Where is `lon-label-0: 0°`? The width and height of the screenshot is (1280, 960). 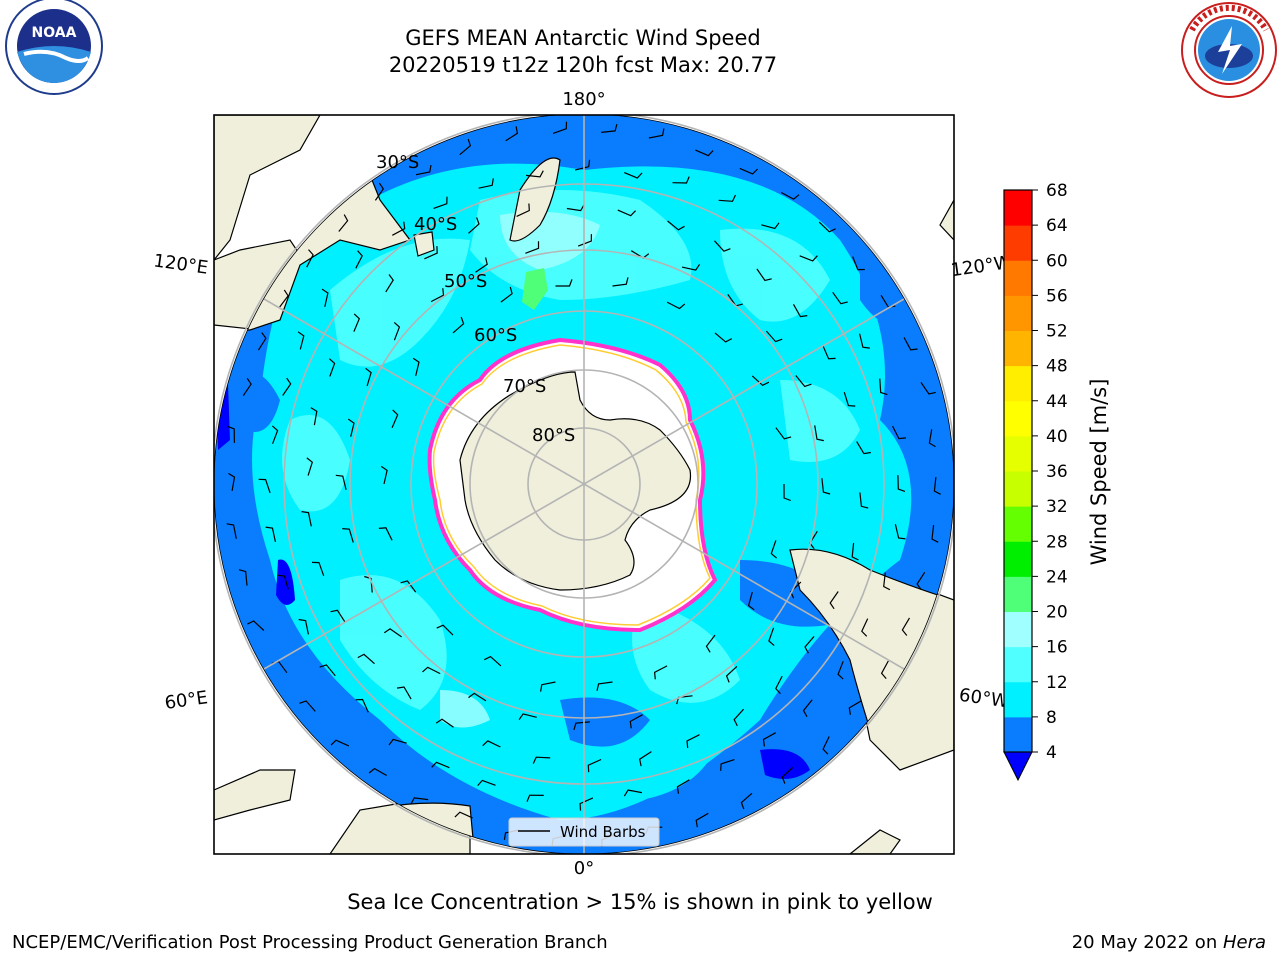
lon-label-0: 0° is located at coordinates (584, 868).